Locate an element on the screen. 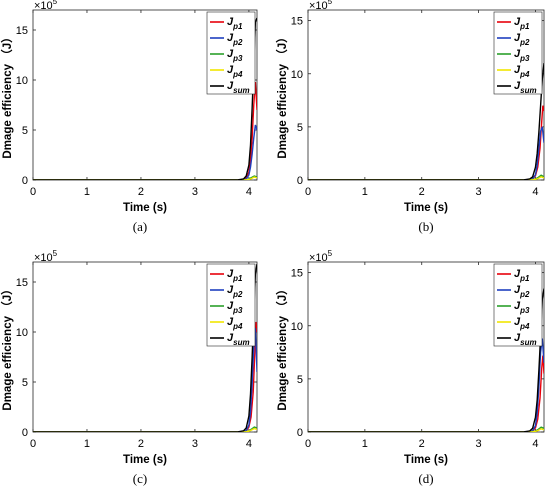 The height and width of the screenshot is (491, 550). panel-caption-c: (c) is located at coordinates (140, 478).